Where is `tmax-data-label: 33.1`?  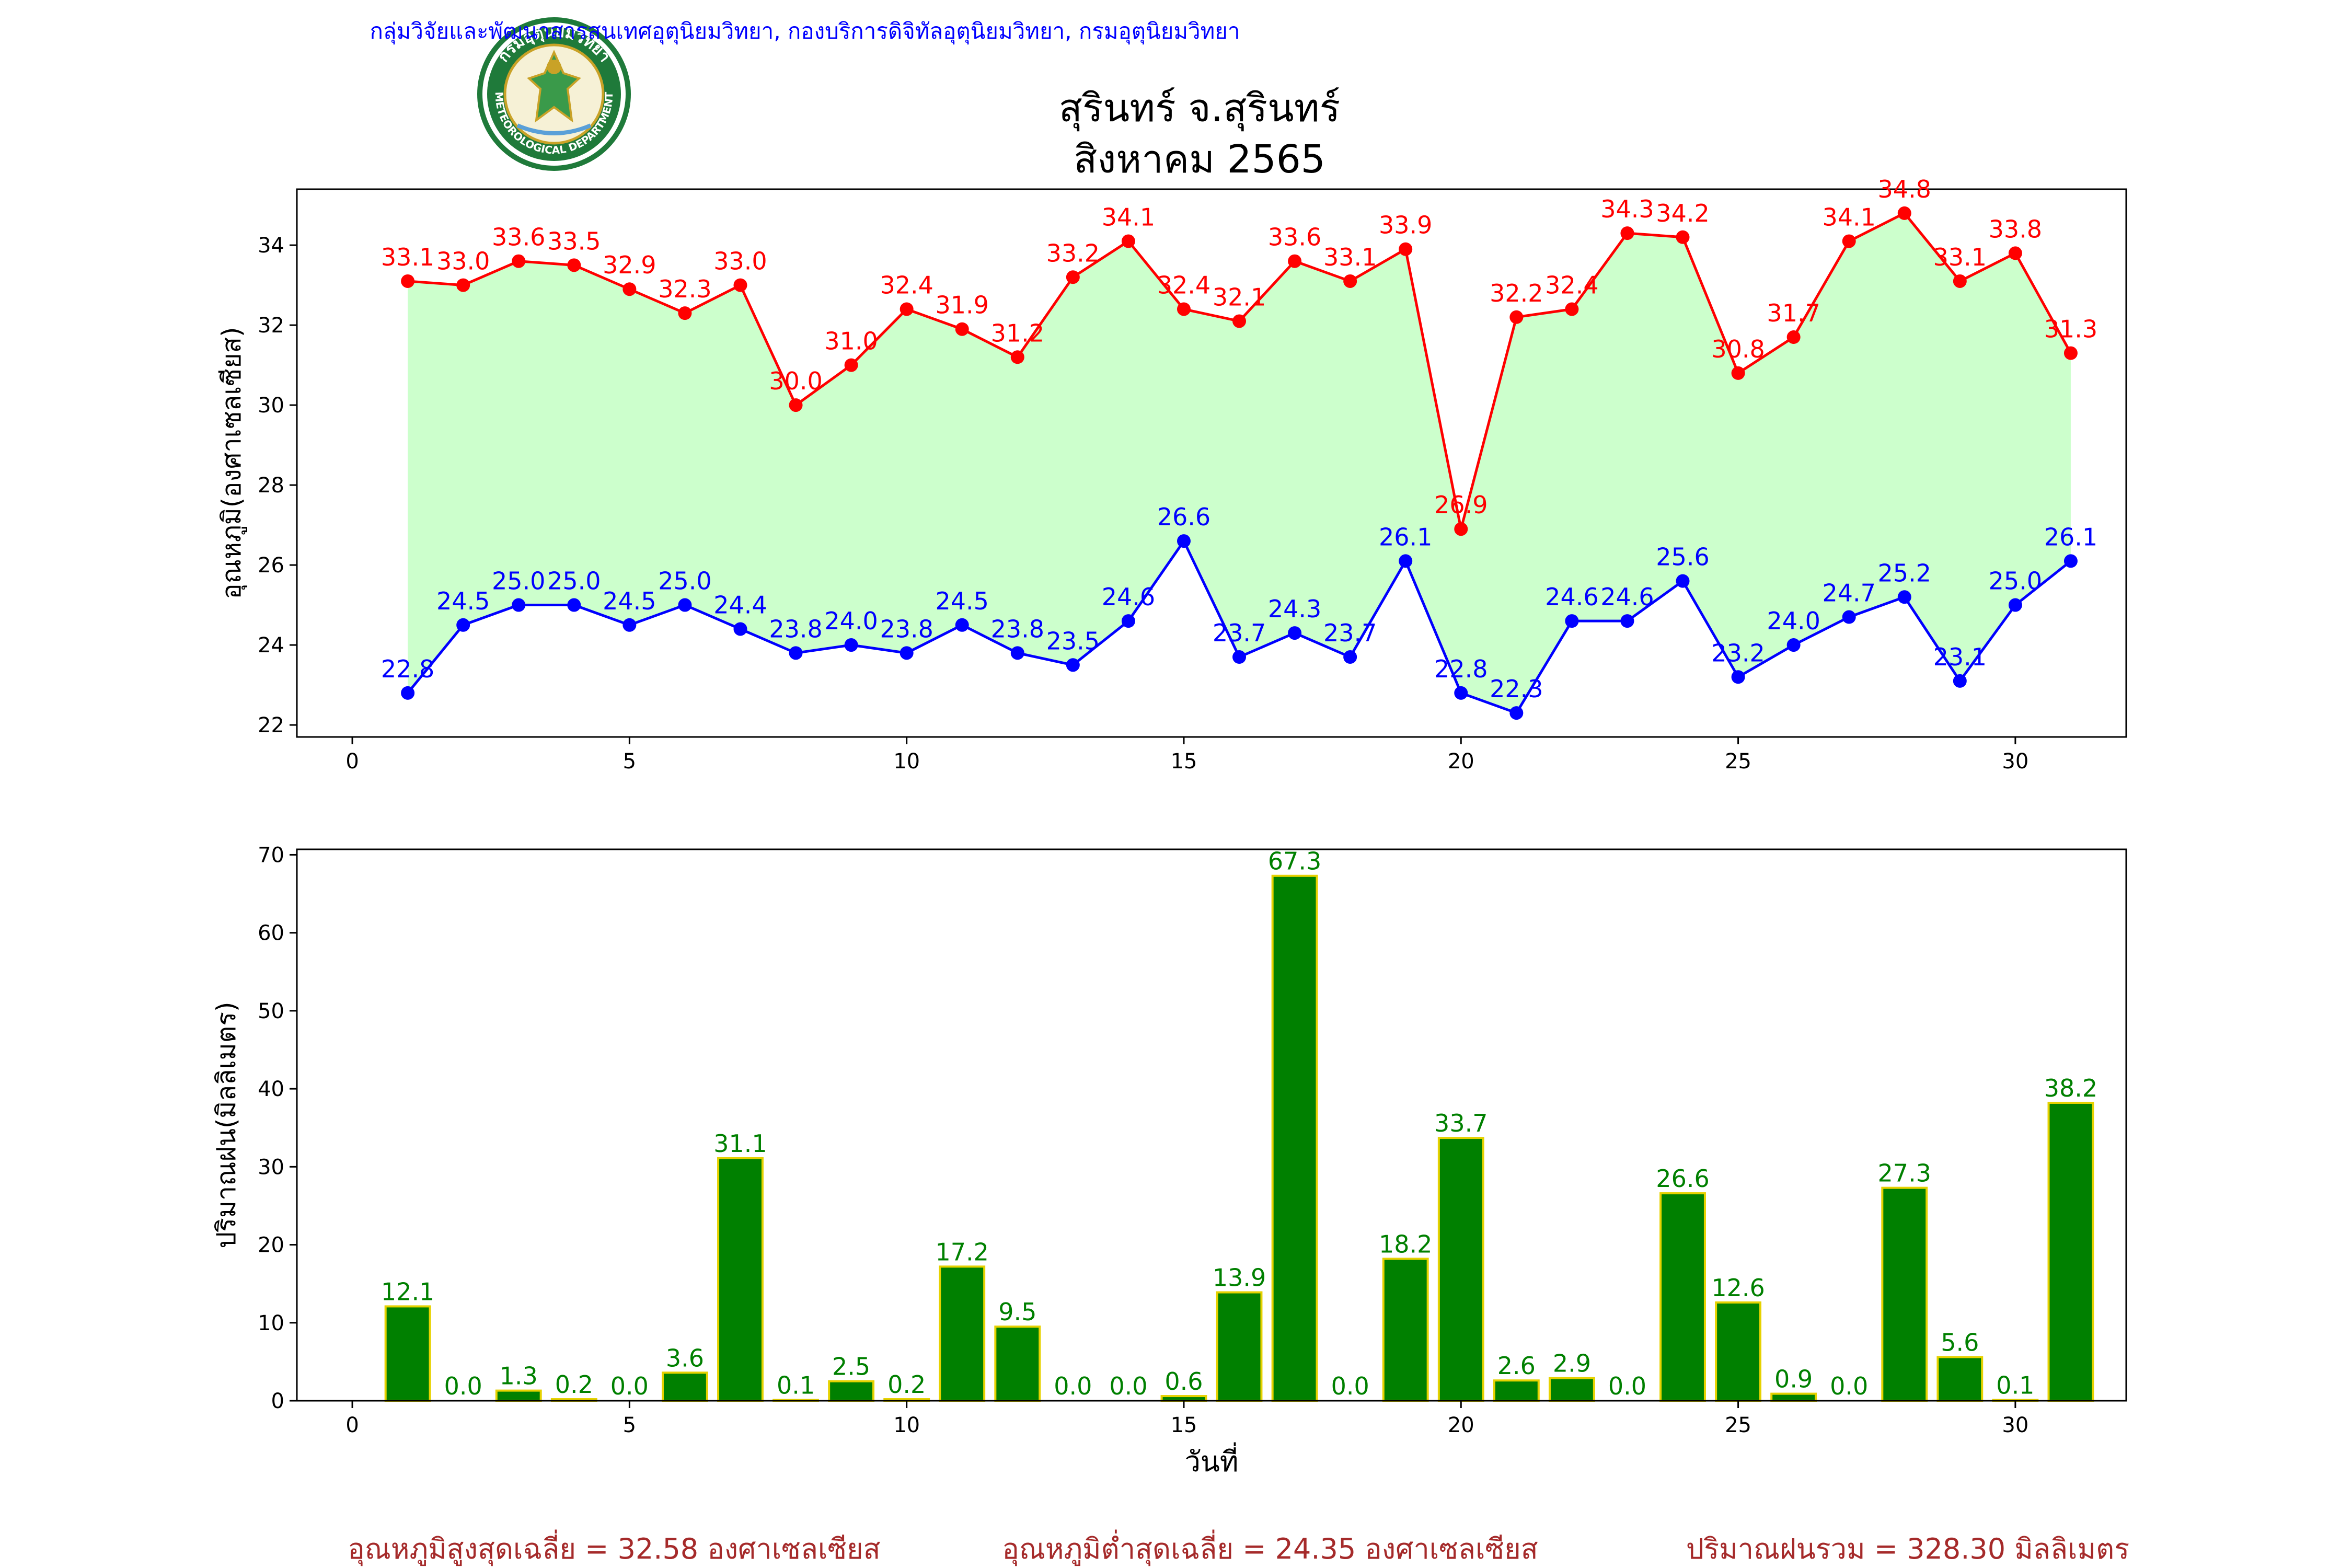 tmax-data-label: 33.1 is located at coordinates (1350, 257).